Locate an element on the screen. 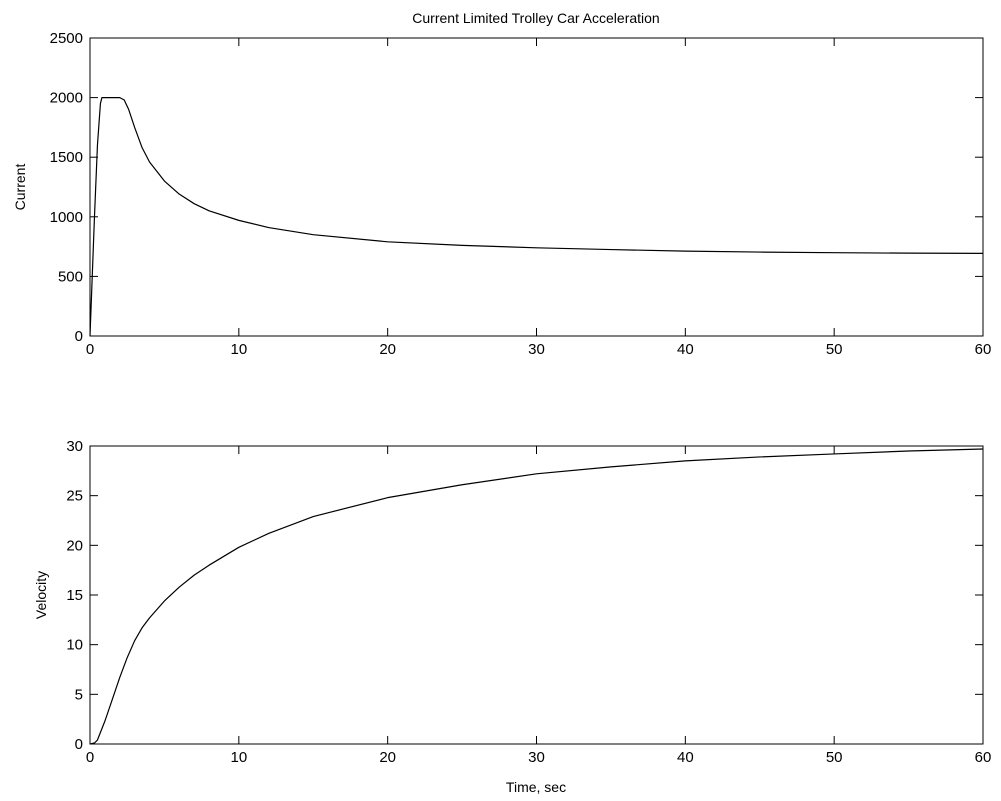 This screenshot has height=801, width=1001. velocity-xtick-label: 50 is located at coordinates (834, 757).